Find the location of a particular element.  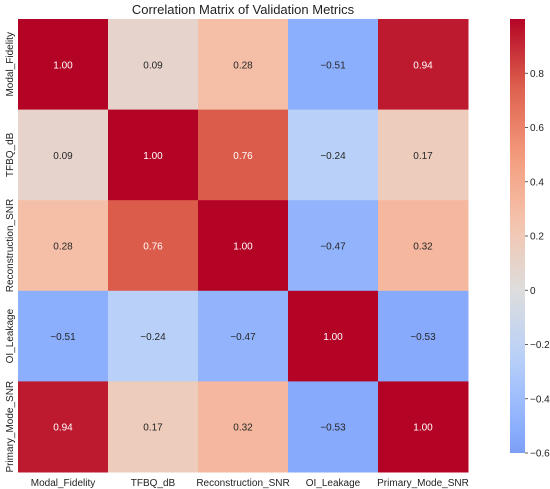

colorbar-tick-label: −0.2 is located at coordinates (540, 345).